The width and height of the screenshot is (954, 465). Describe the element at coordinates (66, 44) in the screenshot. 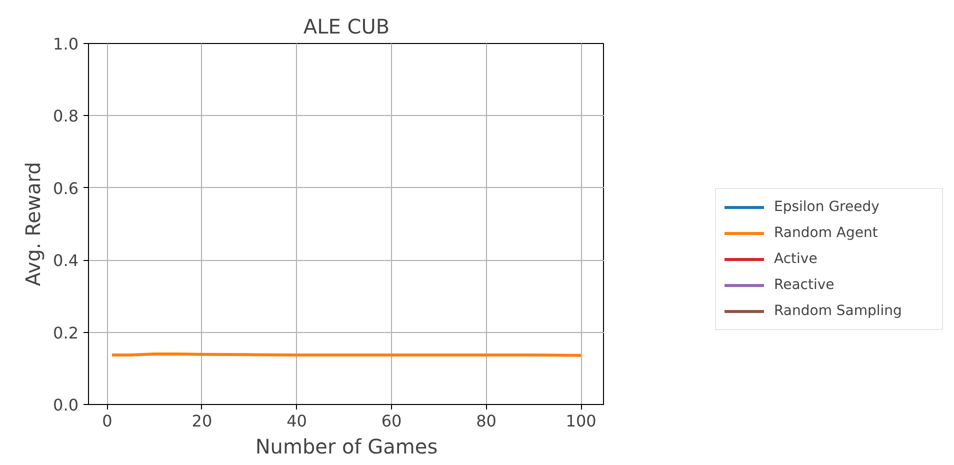

I see `y-tick-label: 1.0` at that location.